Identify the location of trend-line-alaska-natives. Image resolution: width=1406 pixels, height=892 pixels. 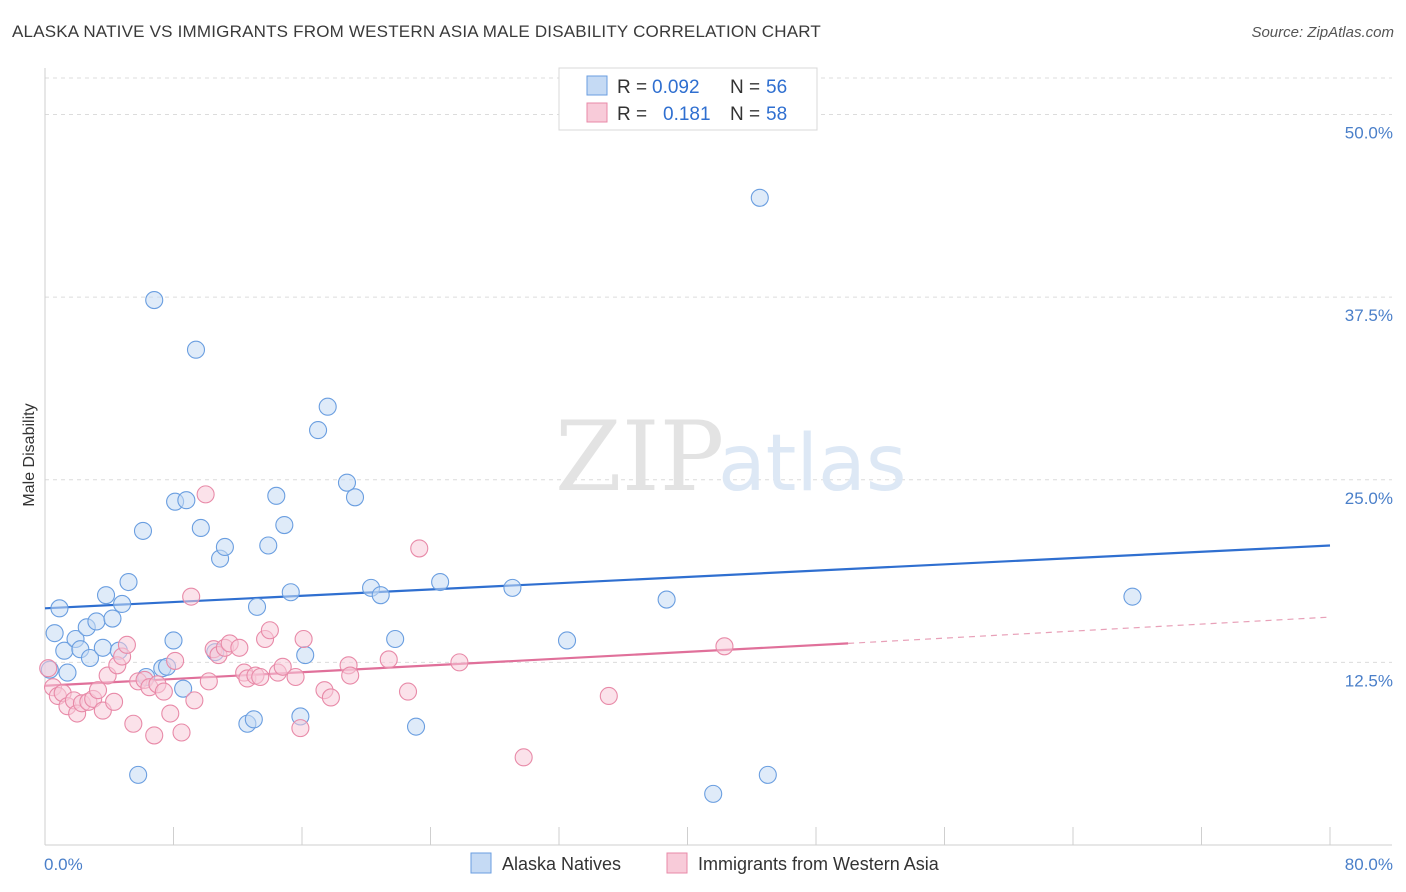
(687, 577).